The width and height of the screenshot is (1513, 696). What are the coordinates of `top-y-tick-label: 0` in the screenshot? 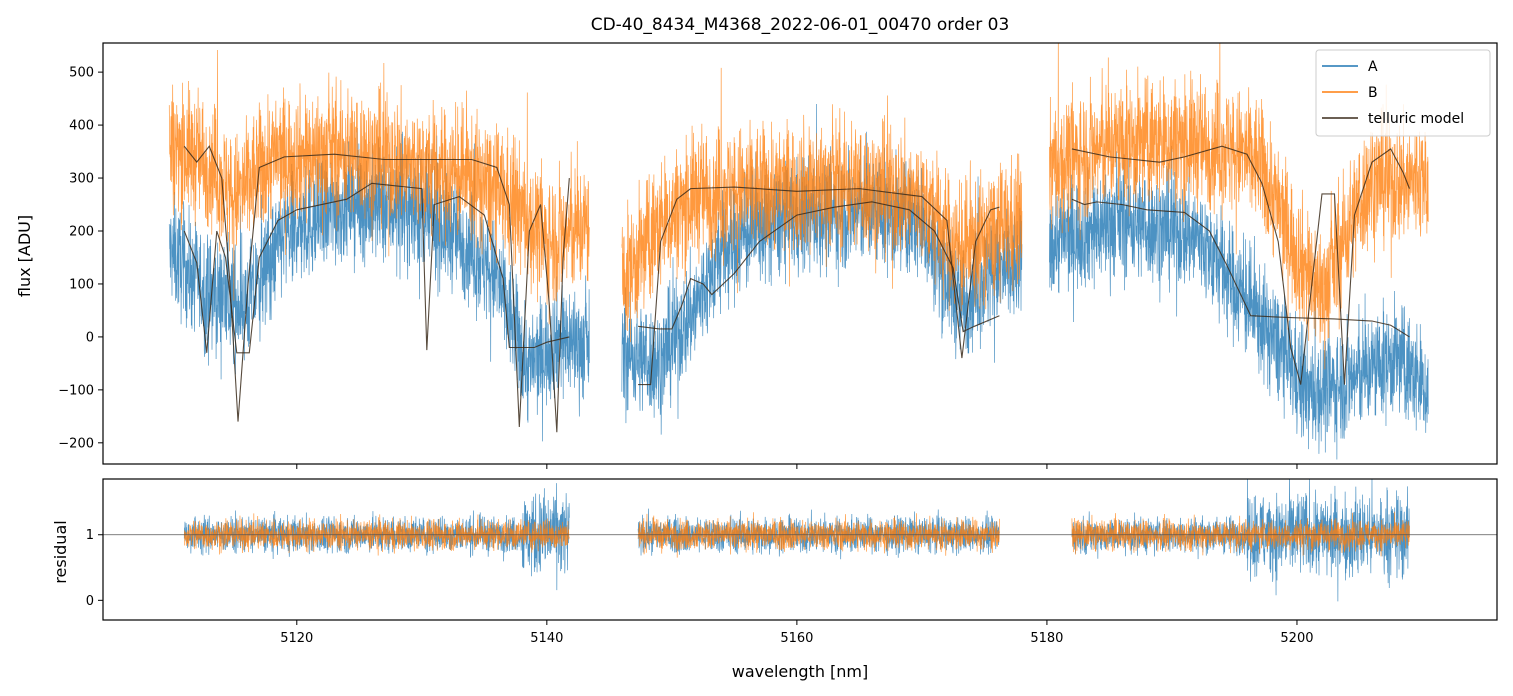 It's located at (90, 337).